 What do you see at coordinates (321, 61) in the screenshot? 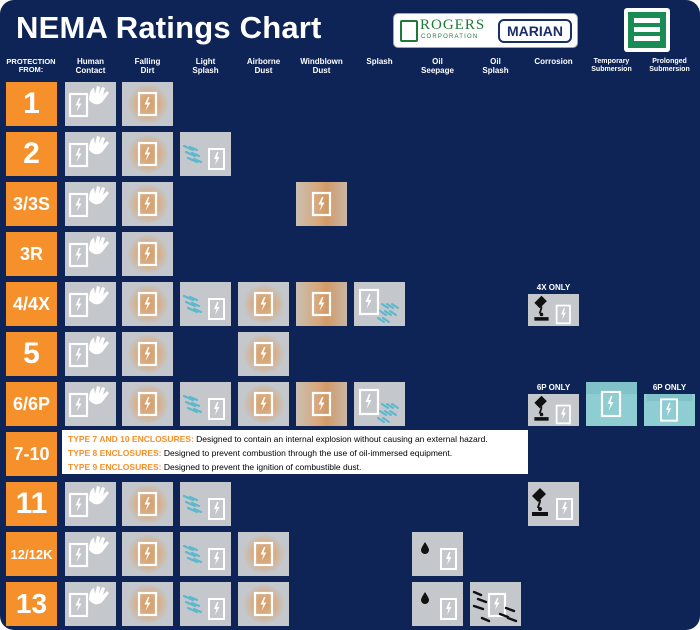
I see `column-header-line1: Windblown` at bounding box center [321, 61].